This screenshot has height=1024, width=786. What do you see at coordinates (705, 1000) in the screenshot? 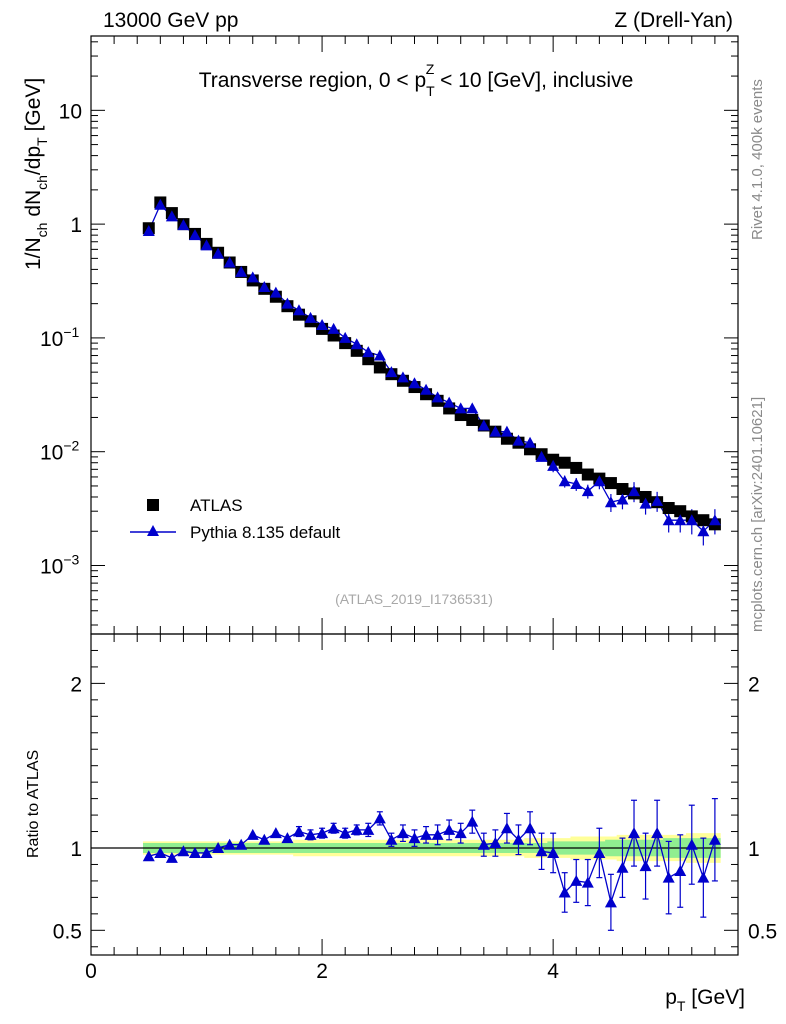
I see `ratio-x-label: pT [GeV]` at bounding box center [705, 1000].